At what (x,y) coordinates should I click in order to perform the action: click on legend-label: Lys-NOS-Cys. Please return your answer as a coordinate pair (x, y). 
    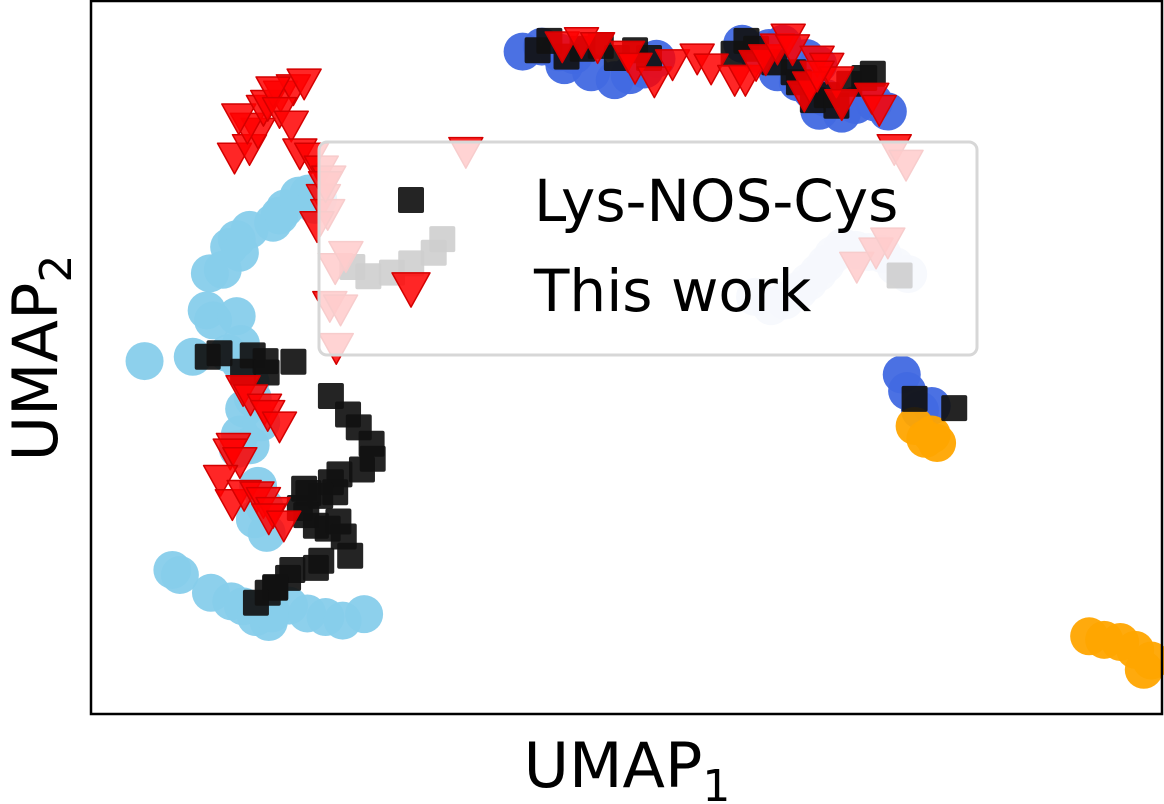
    Looking at the image, I should click on (716, 201).